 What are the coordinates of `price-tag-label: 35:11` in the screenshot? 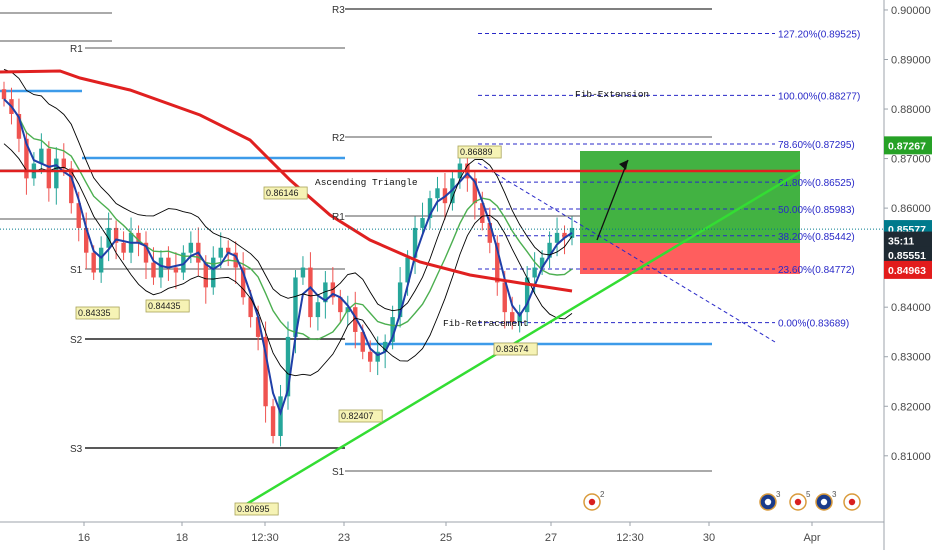 It's located at (901, 242).